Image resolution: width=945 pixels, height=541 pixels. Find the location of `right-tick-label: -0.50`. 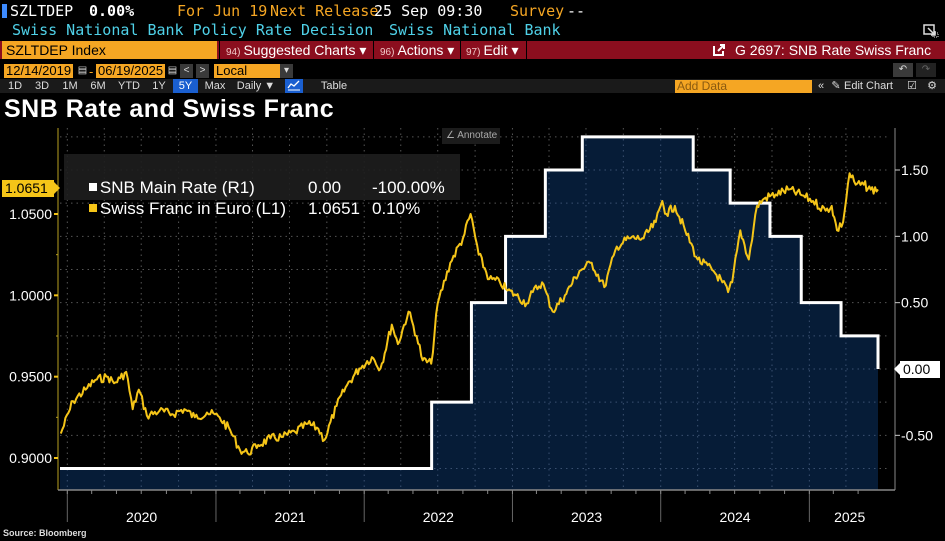

right-tick-label: -0.50 is located at coordinates (917, 435).